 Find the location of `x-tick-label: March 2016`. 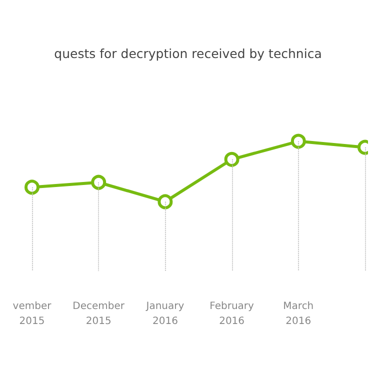

x-tick-label: March 2016 is located at coordinates (298, 314).